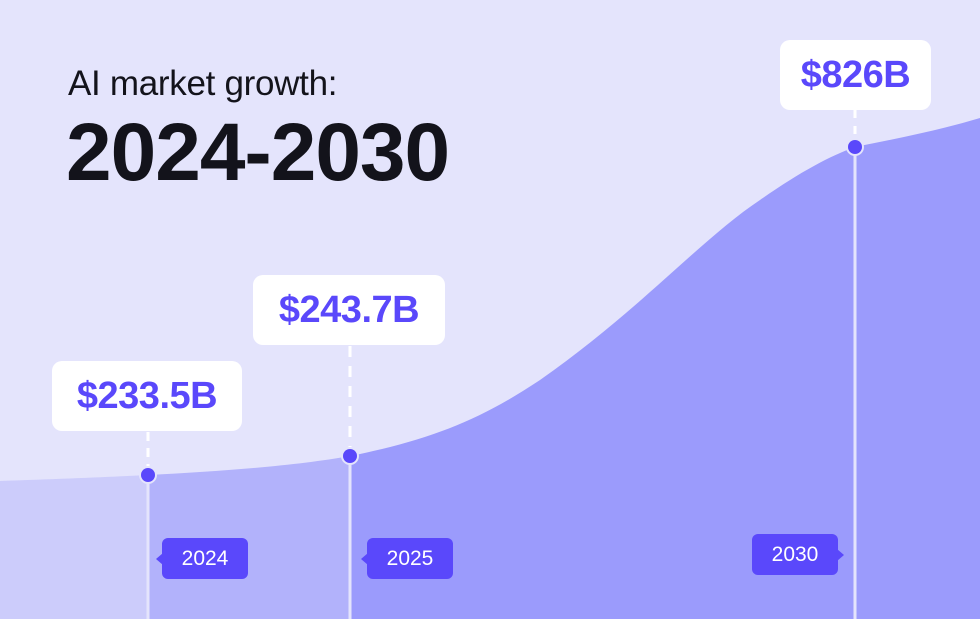  What do you see at coordinates (258, 152) in the screenshot?
I see `chart-title: 2024-2030` at bounding box center [258, 152].